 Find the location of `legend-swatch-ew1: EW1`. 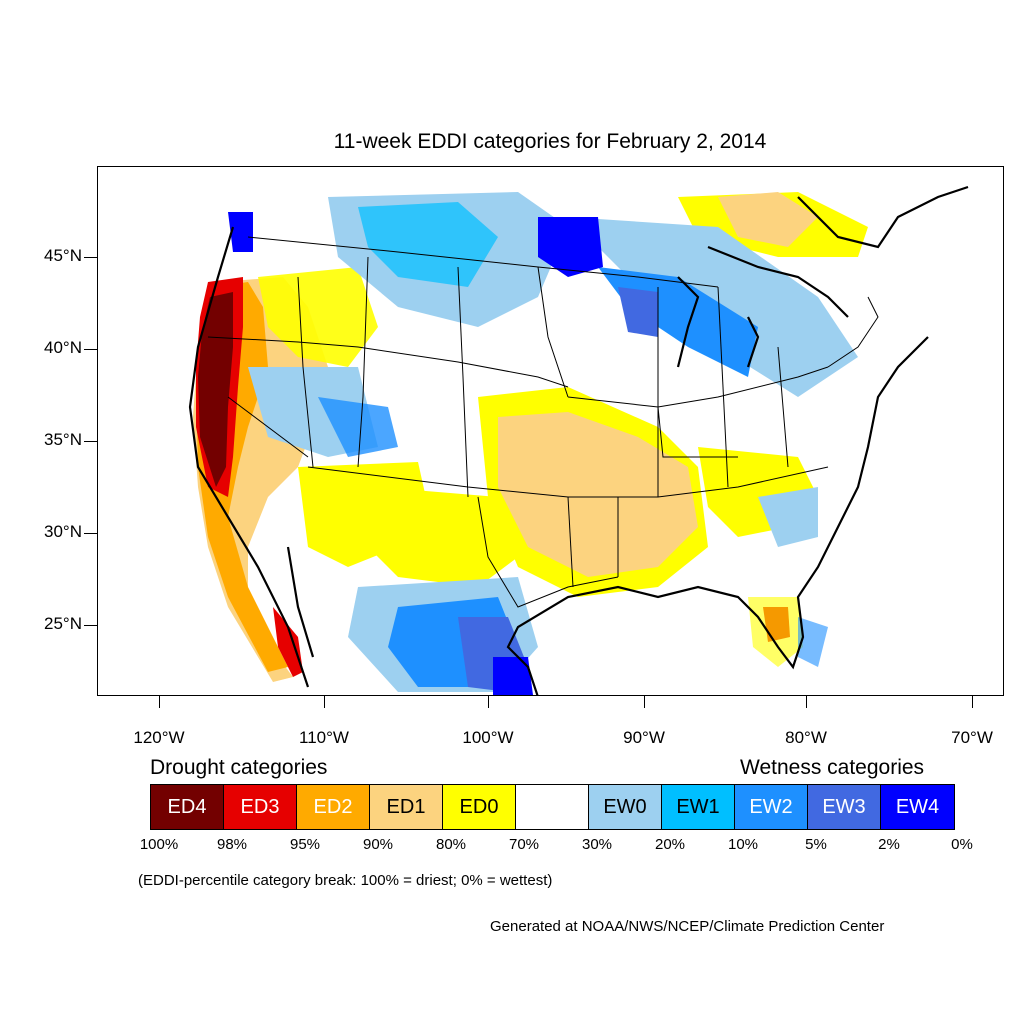

legend-swatch-ew1: EW1 is located at coordinates (698, 807).